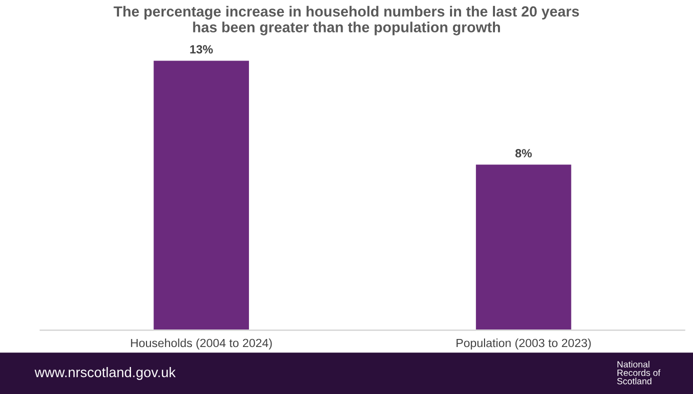 The image size is (693, 394). I want to click on data-label: 13%, so click(201, 49).